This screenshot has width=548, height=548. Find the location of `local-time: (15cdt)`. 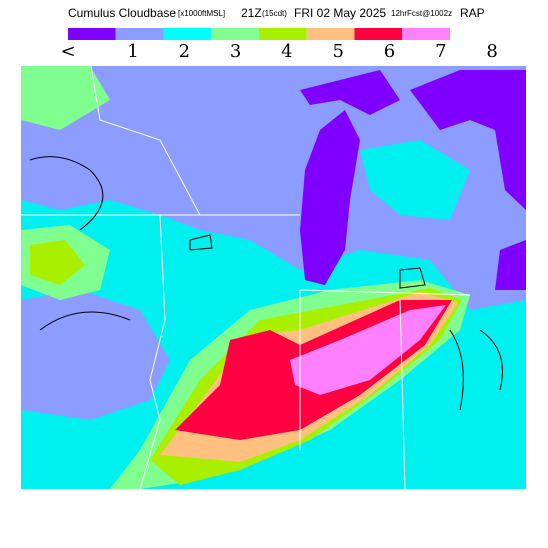

local-time: (15cdt) is located at coordinates (274, 13).